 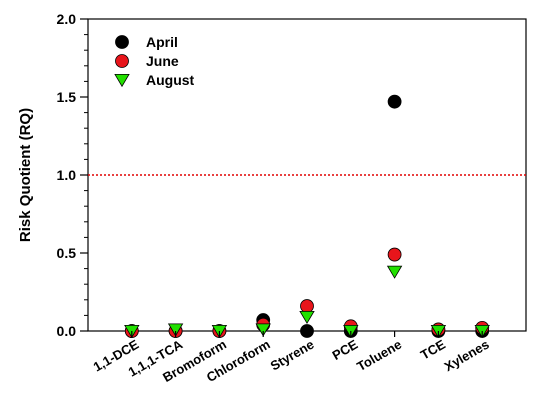 What do you see at coordinates (67, 19) in the screenshot?
I see `y-tick-label: 2.0` at bounding box center [67, 19].